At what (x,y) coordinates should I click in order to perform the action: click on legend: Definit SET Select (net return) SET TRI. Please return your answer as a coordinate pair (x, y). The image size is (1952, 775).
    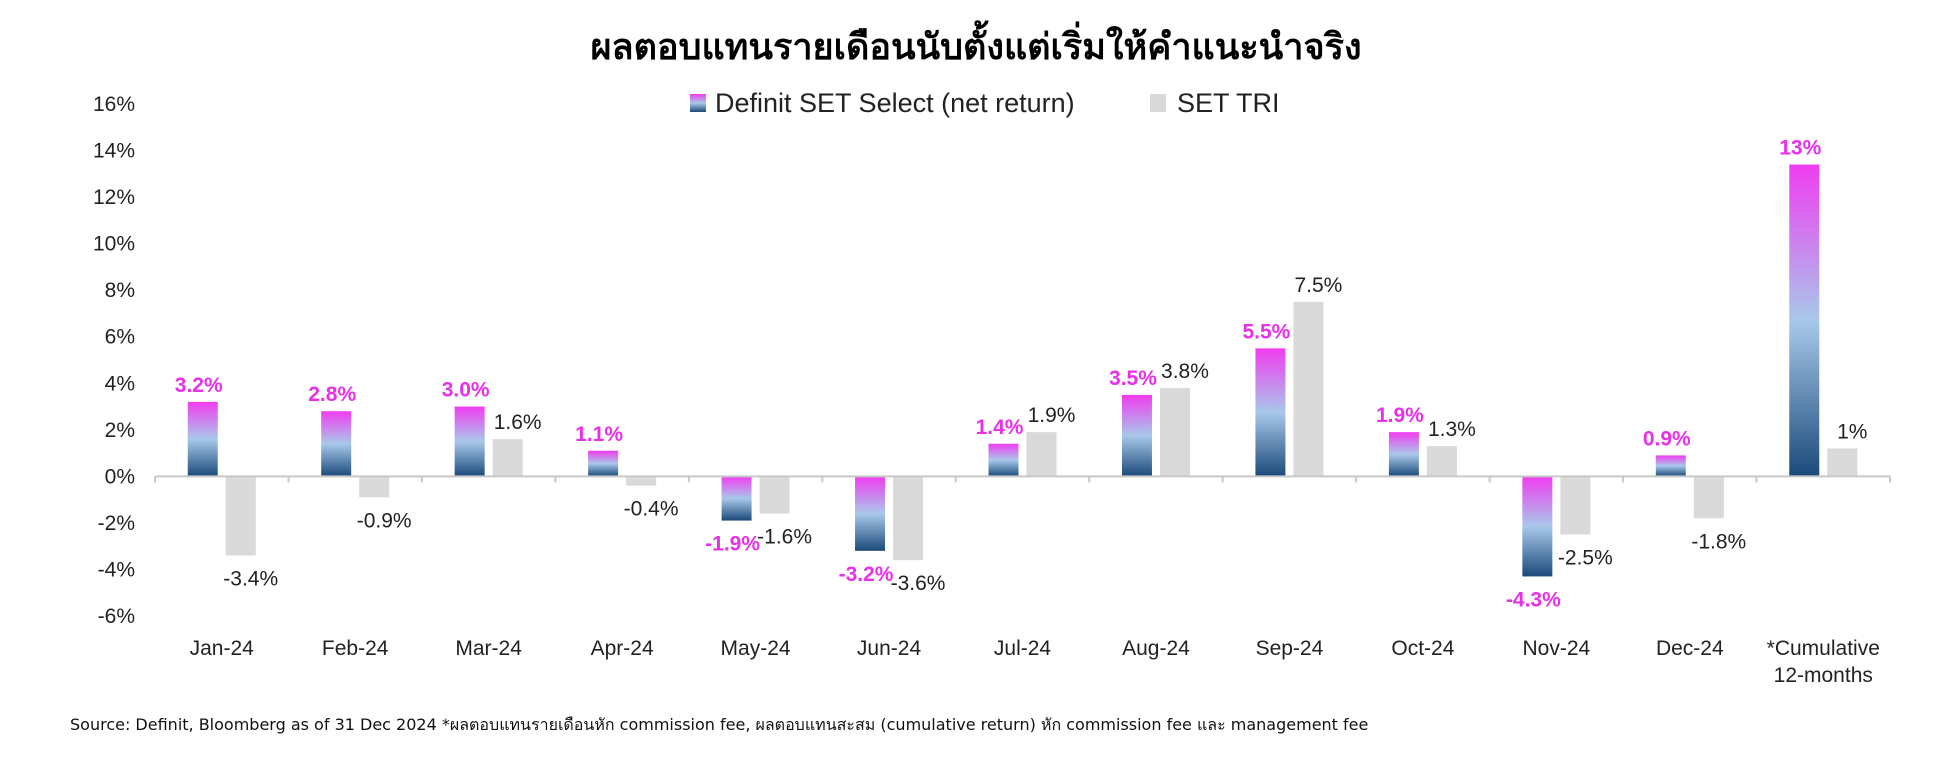
    Looking at the image, I should click on (985, 103).